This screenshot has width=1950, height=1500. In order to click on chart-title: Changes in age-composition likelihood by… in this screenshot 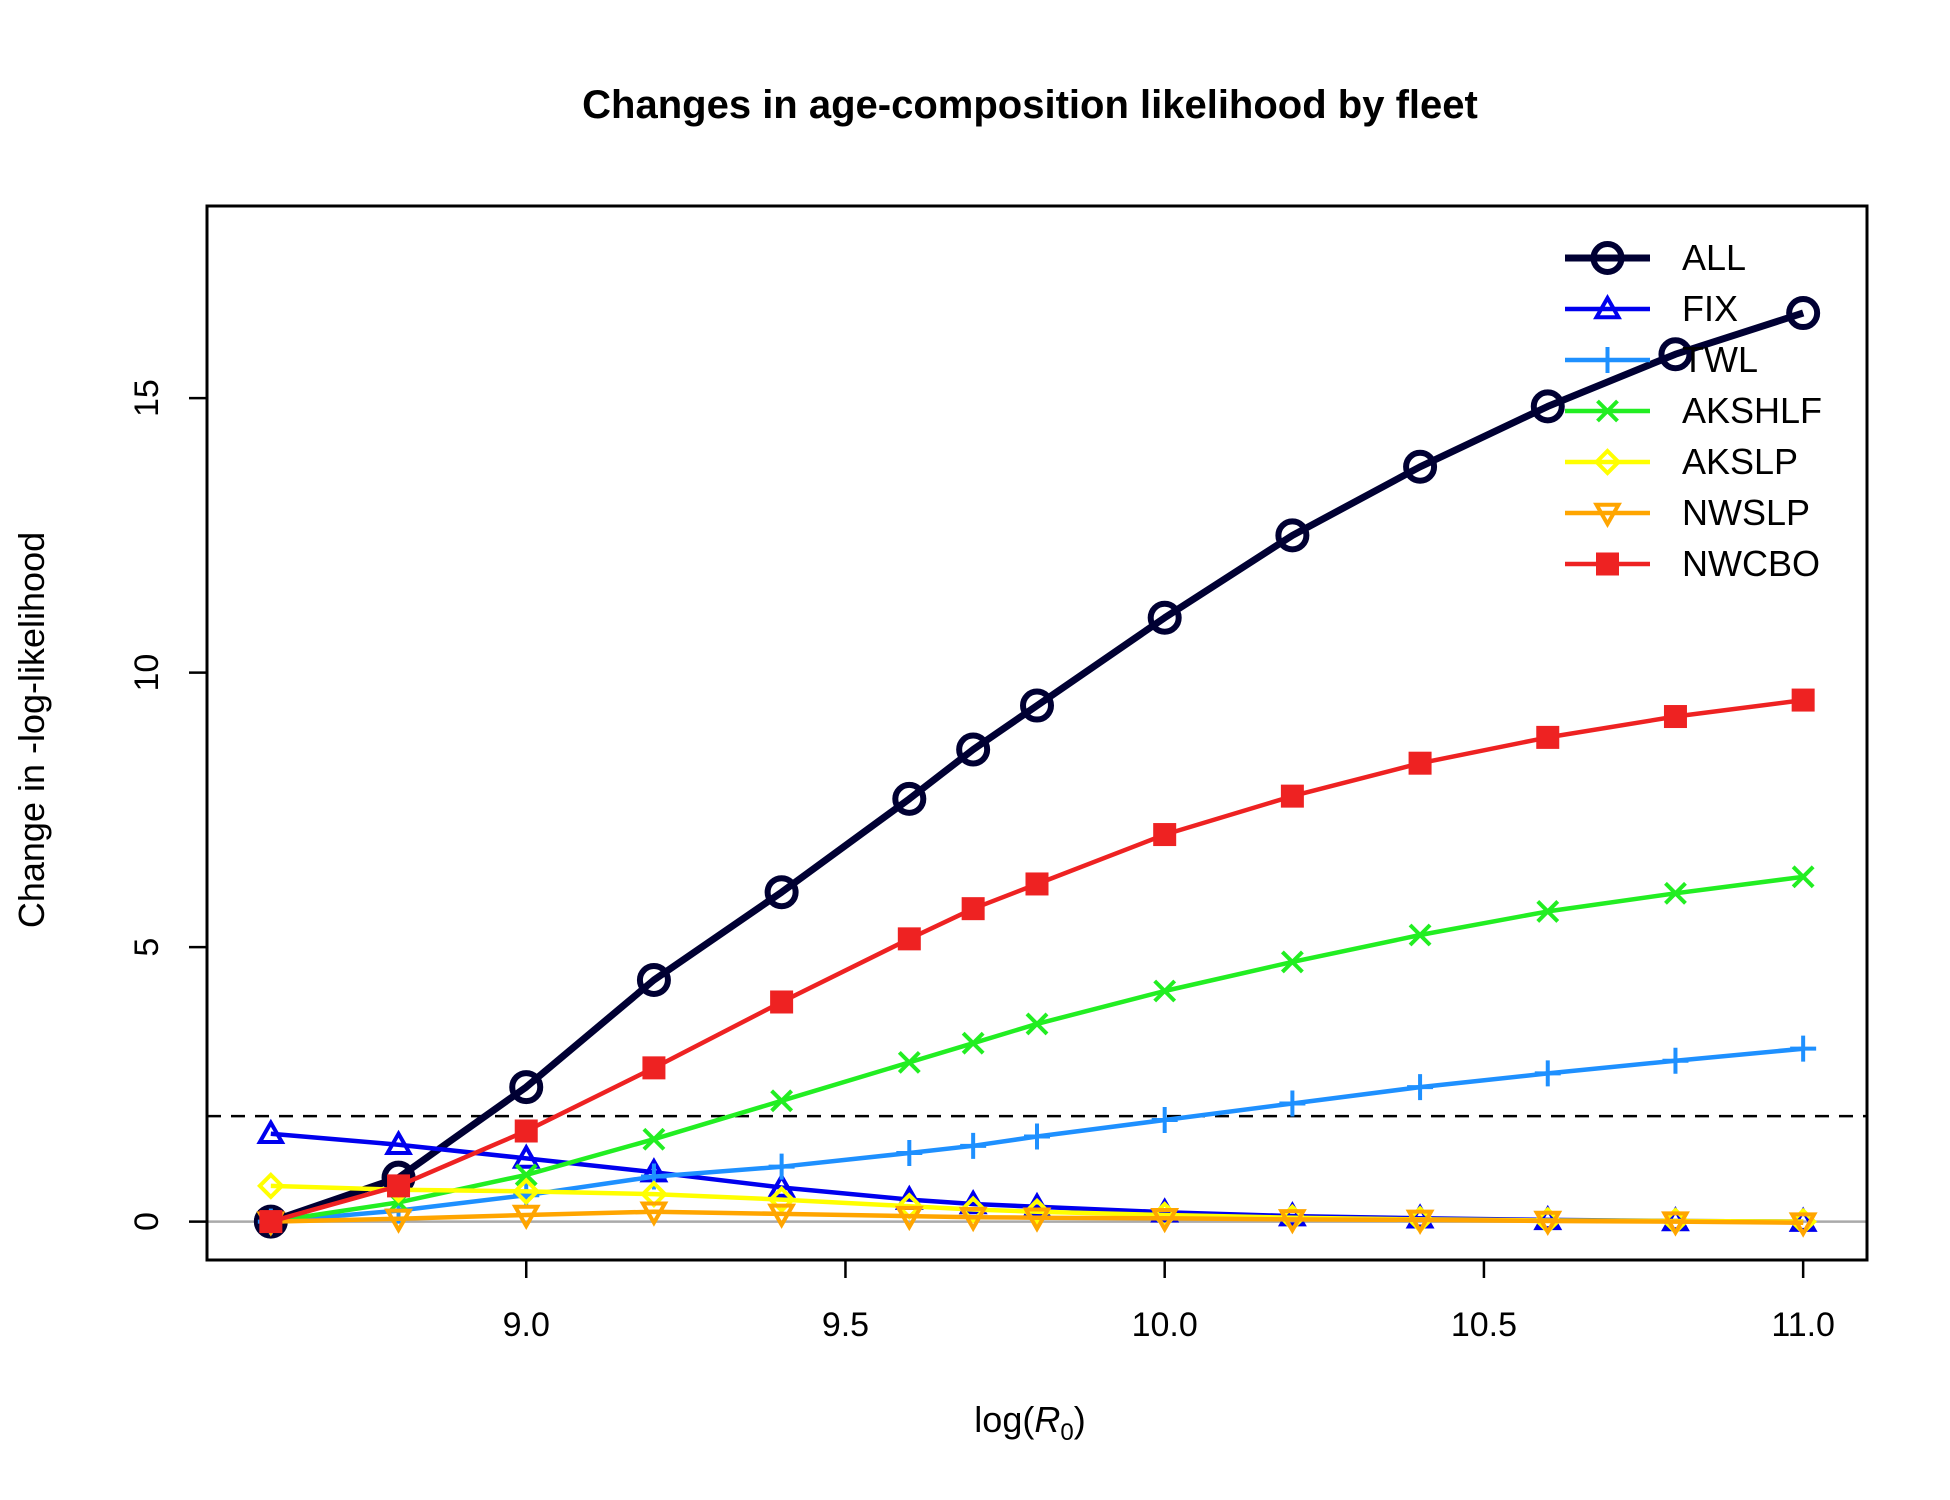, I will do `click(1030, 105)`.